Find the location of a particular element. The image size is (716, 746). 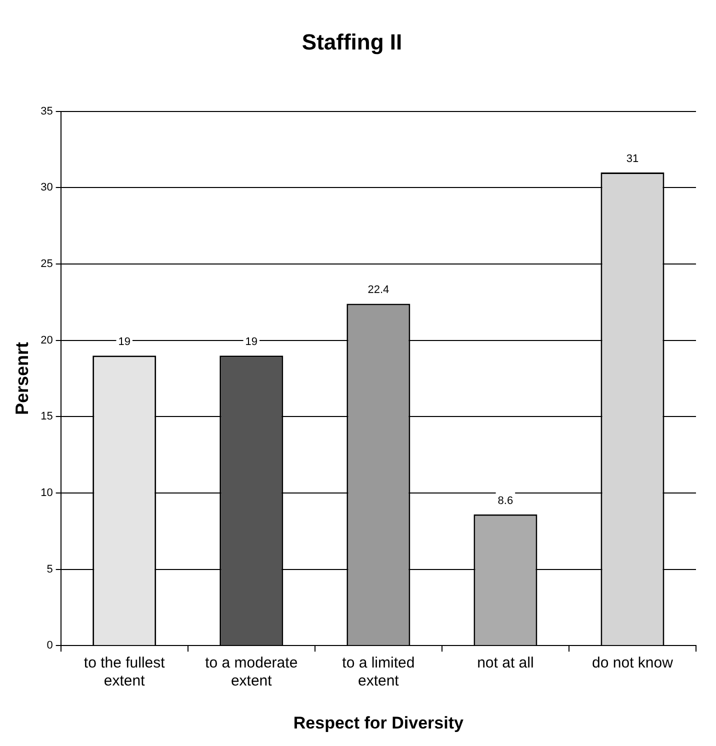

y-tick-label: 35 is located at coordinates (46, 111).